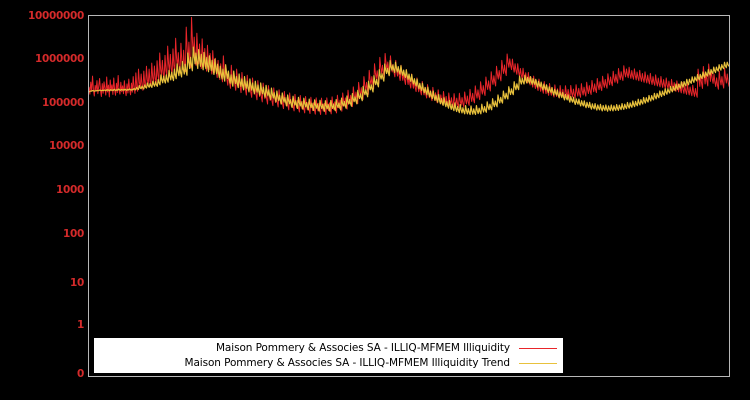  Describe the element at coordinates (59, 59) in the screenshot. I see `y-tick-label: 1000000` at that location.